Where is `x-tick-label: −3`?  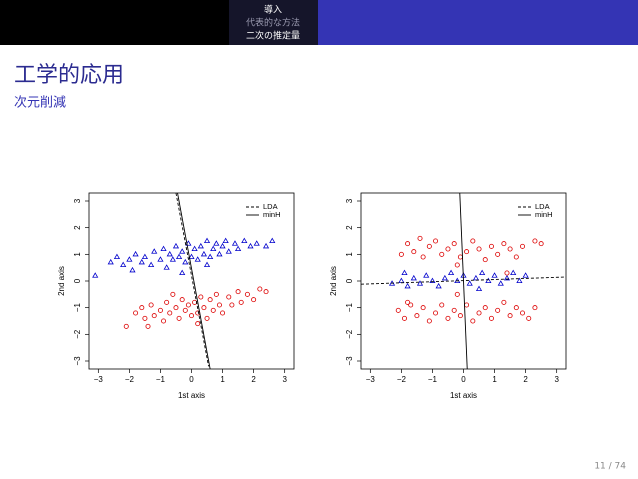 x-tick-label: −3 is located at coordinates (99, 379).